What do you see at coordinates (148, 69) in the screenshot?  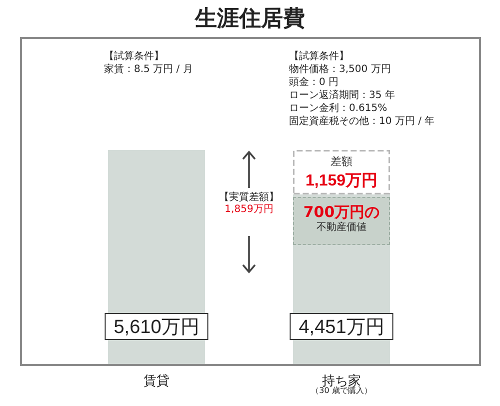 I see `text: 家賃：8.5 万円 / 月` at bounding box center [148, 69].